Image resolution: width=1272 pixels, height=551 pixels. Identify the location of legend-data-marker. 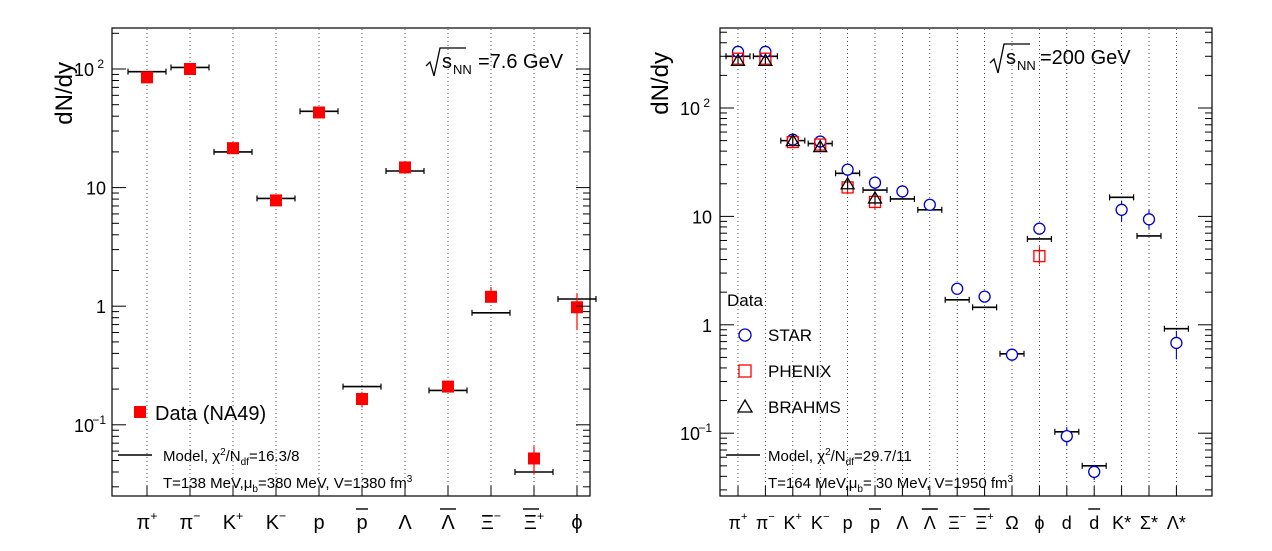
(140, 412).